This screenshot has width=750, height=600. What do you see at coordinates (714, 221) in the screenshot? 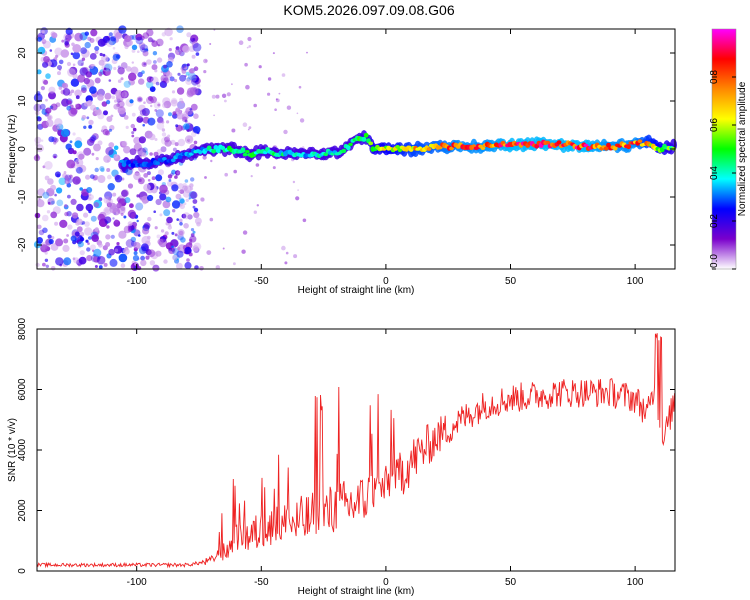
I see `colorbar-tick-label: 0.2` at bounding box center [714, 221].